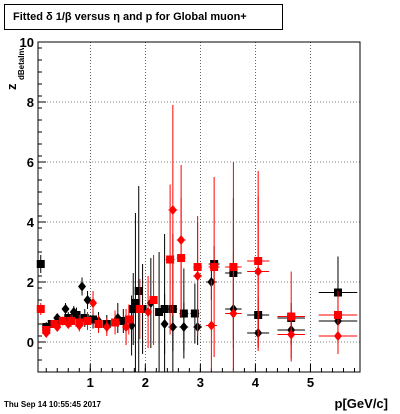 The image size is (400, 414). I want to click on y-tick-label: 6, so click(30, 162).